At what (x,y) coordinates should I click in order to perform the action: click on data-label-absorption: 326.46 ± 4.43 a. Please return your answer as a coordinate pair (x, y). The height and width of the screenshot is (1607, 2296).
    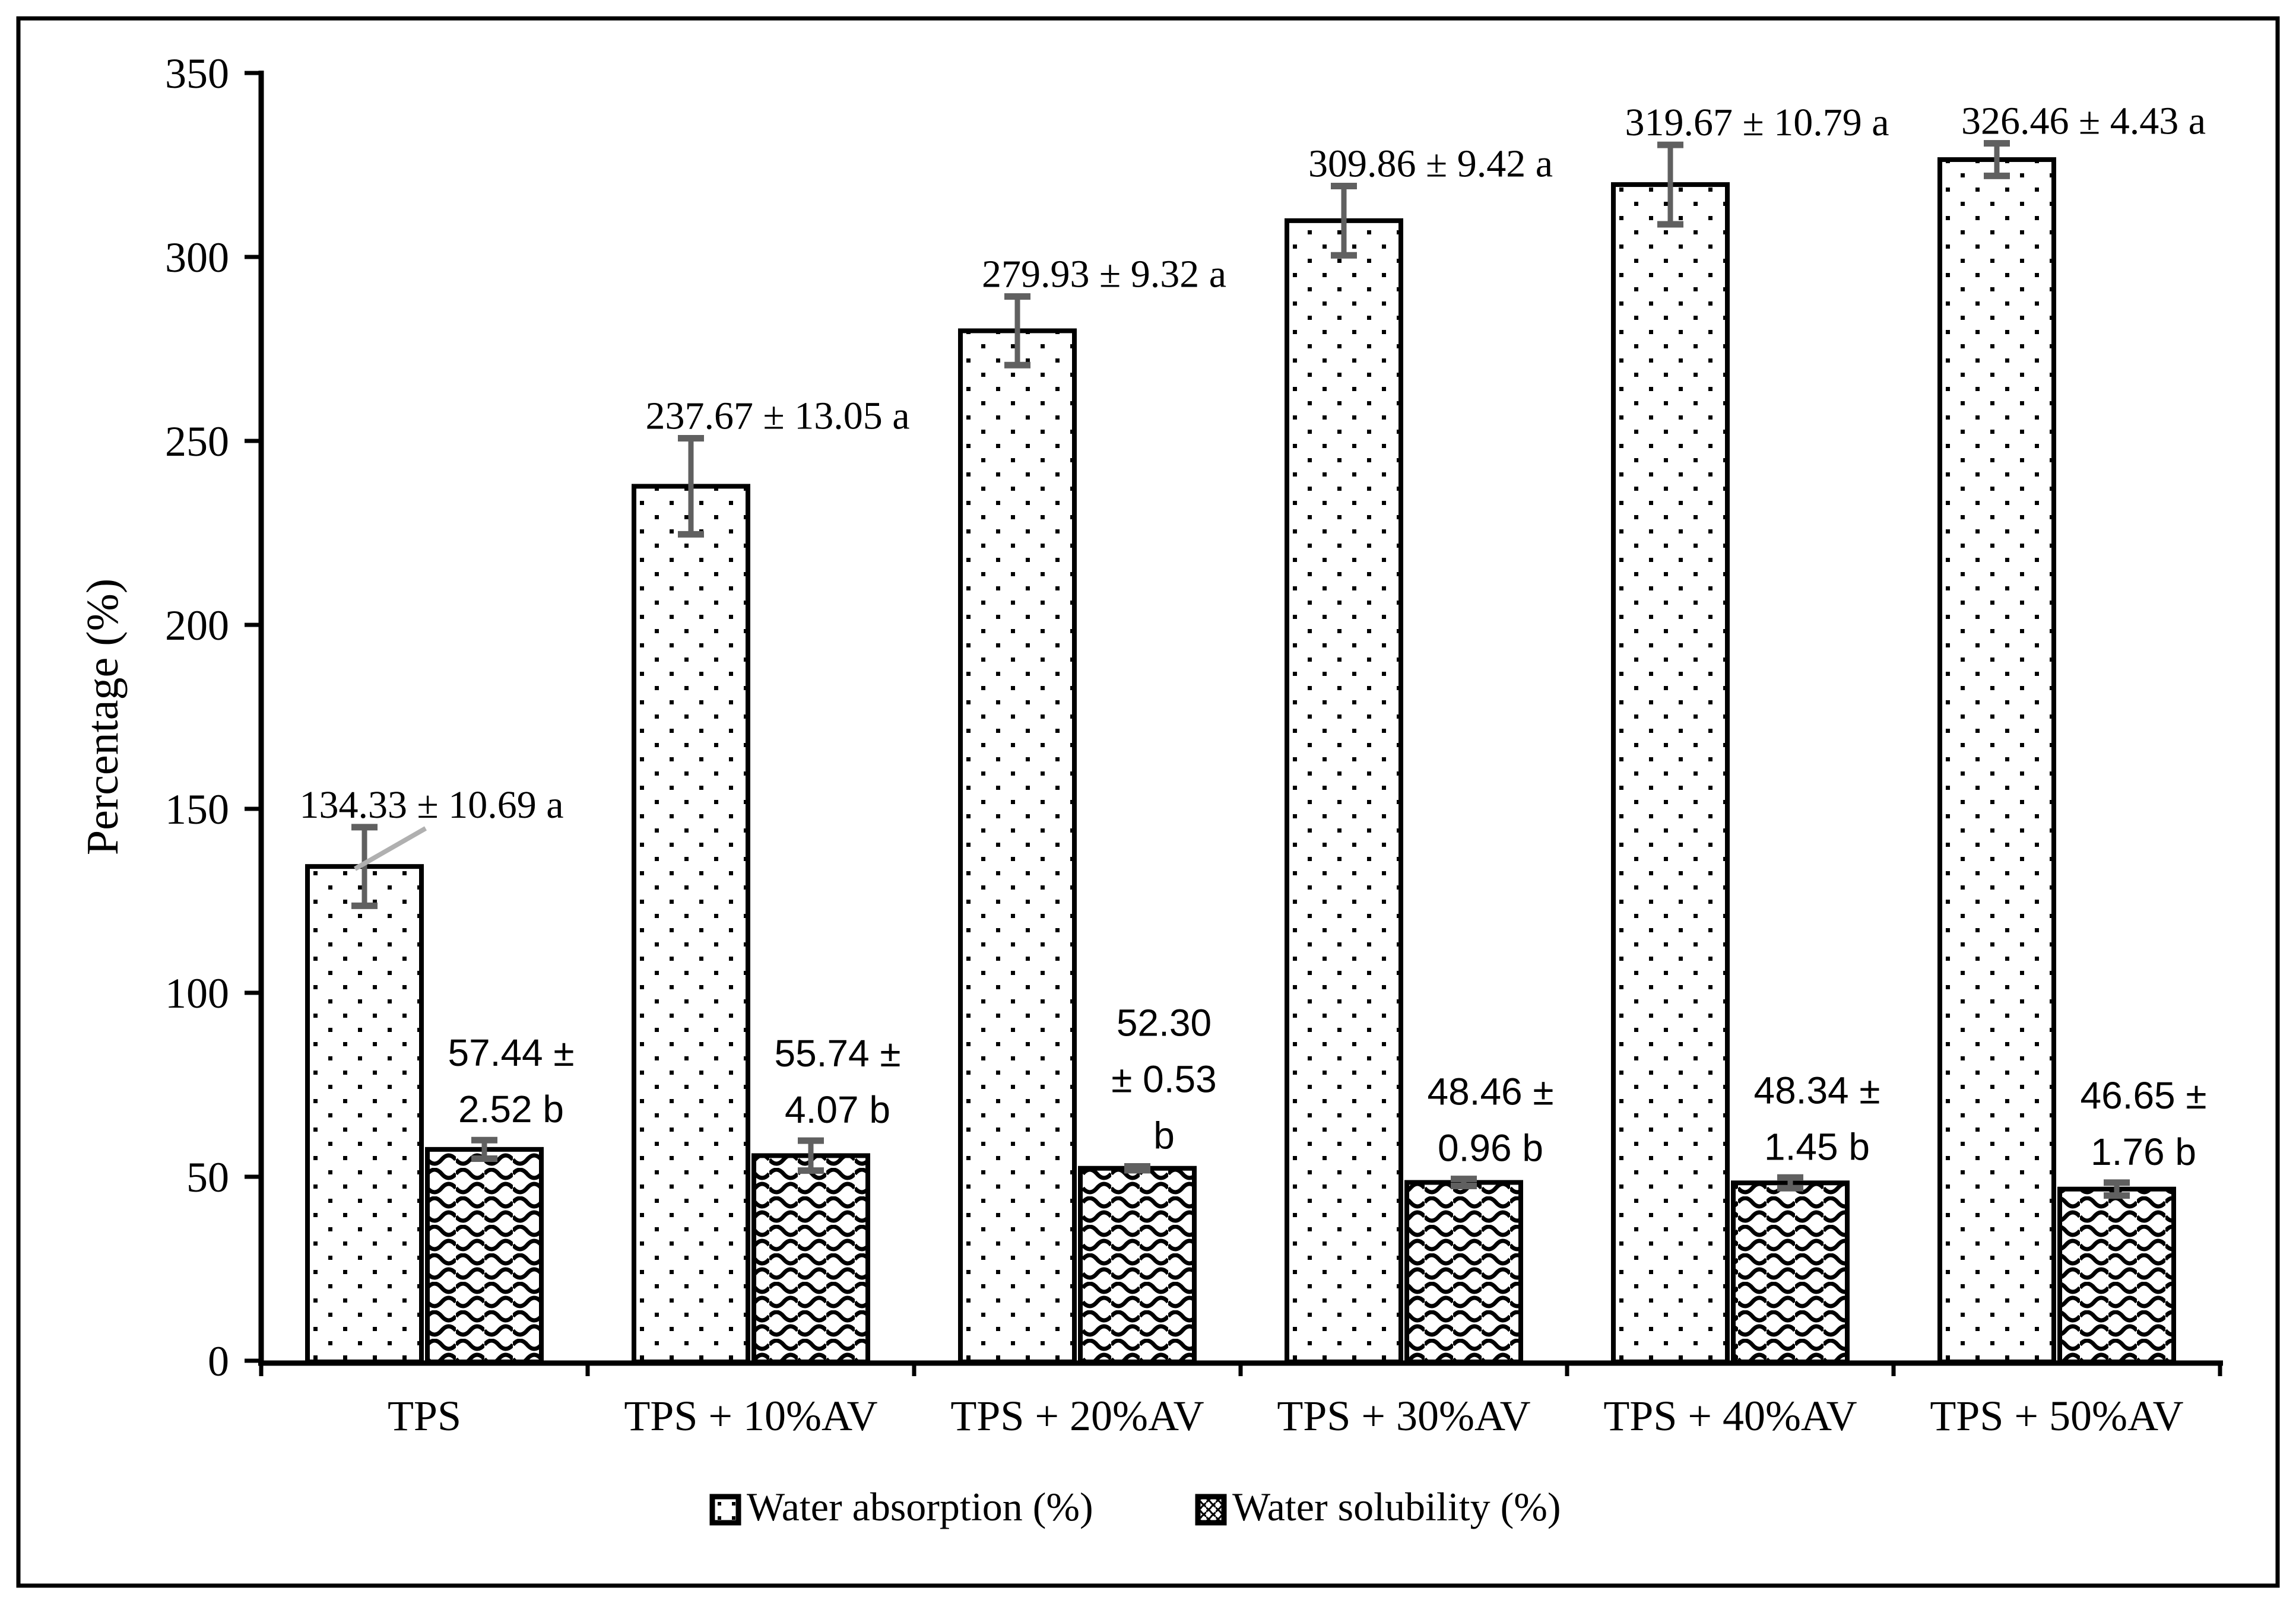
    Looking at the image, I should click on (2083, 121).